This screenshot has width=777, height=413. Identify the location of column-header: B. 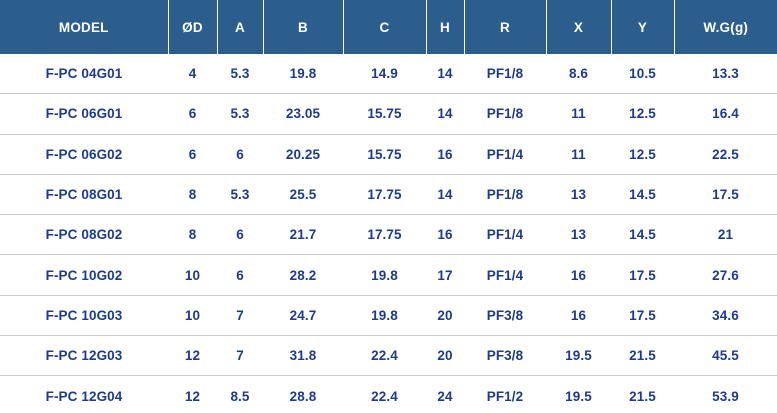
(302, 27).